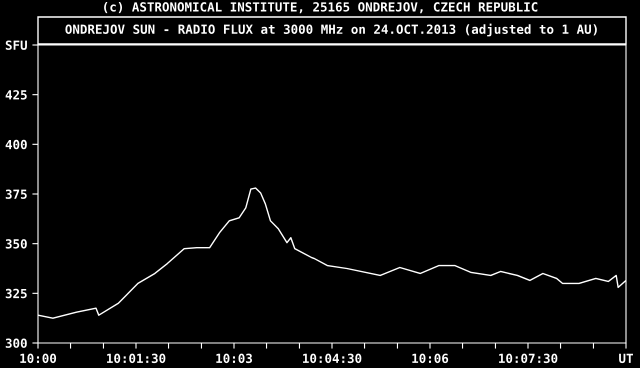 The height and width of the screenshot is (368, 640). What do you see at coordinates (234, 359) in the screenshot?
I see `x-tick-label: 10:03` at bounding box center [234, 359].